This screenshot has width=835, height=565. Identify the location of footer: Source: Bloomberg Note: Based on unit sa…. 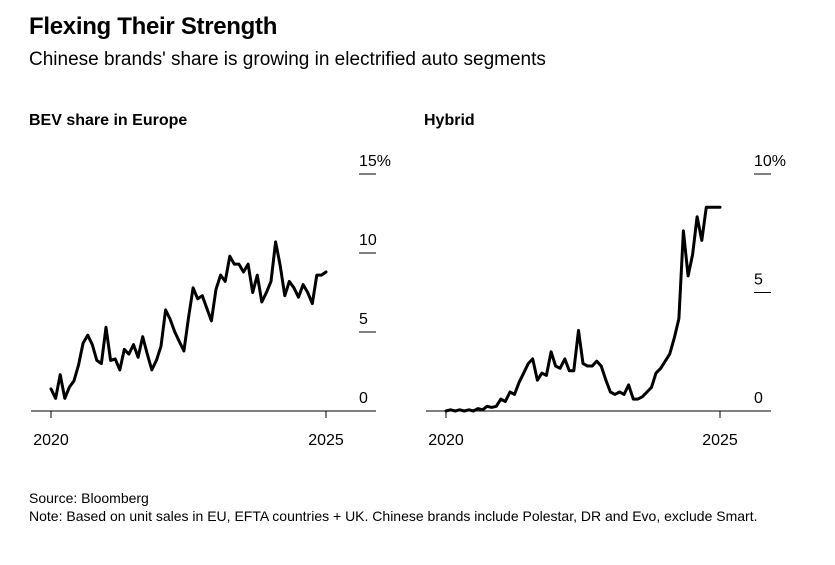
(424, 507).